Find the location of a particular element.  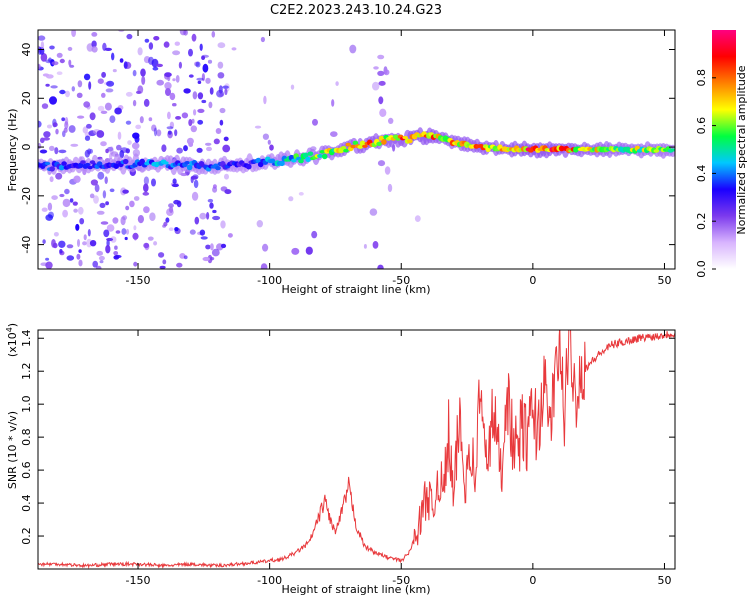

snr-x-label: Height of straight line (km) is located at coordinates (355, 589).